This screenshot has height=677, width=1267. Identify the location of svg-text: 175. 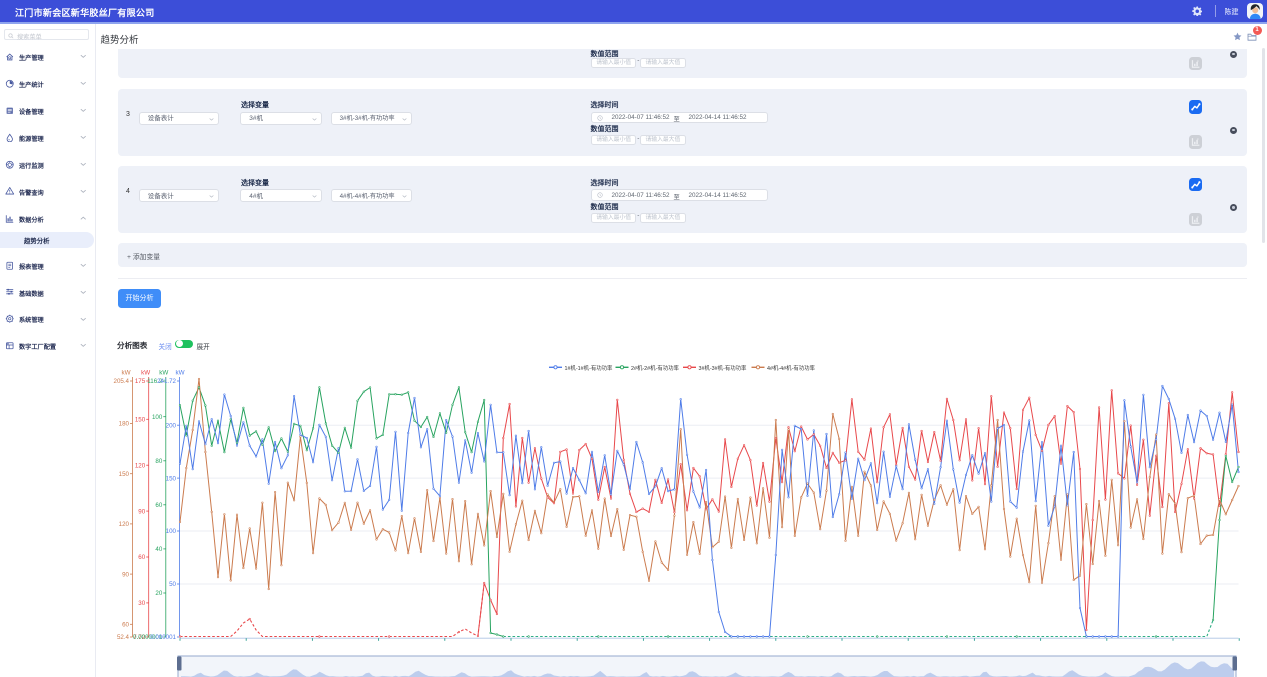
(140, 381).